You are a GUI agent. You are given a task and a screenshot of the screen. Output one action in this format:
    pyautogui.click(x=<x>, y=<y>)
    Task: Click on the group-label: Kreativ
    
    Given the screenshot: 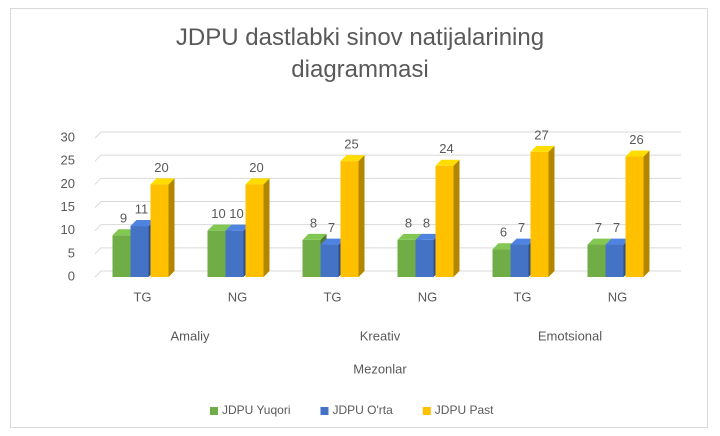 What is the action you would take?
    pyautogui.click(x=380, y=335)
    